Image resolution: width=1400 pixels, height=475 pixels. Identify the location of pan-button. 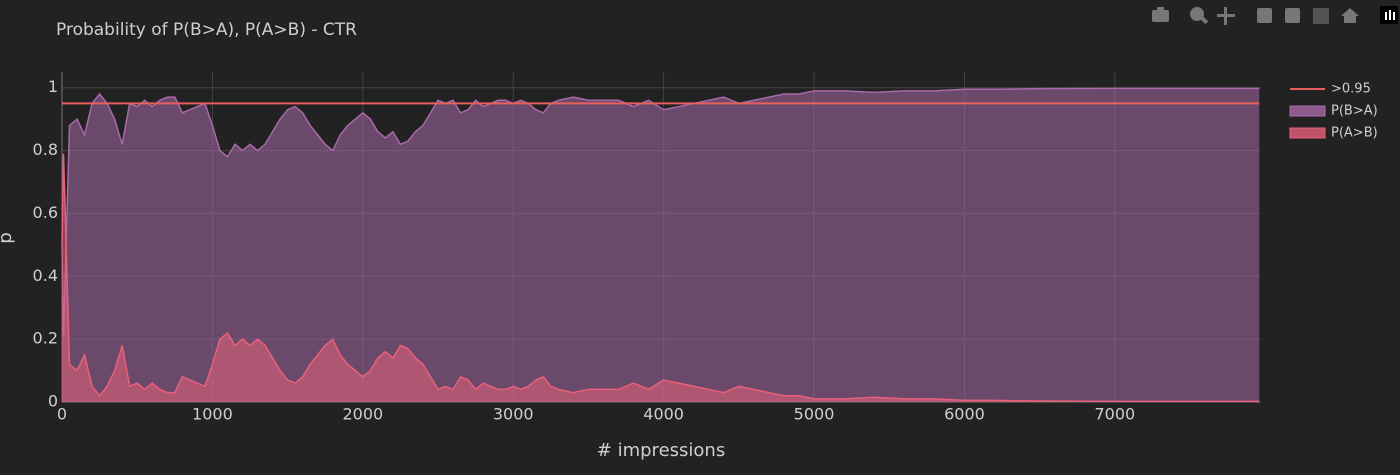
(1226, 16).